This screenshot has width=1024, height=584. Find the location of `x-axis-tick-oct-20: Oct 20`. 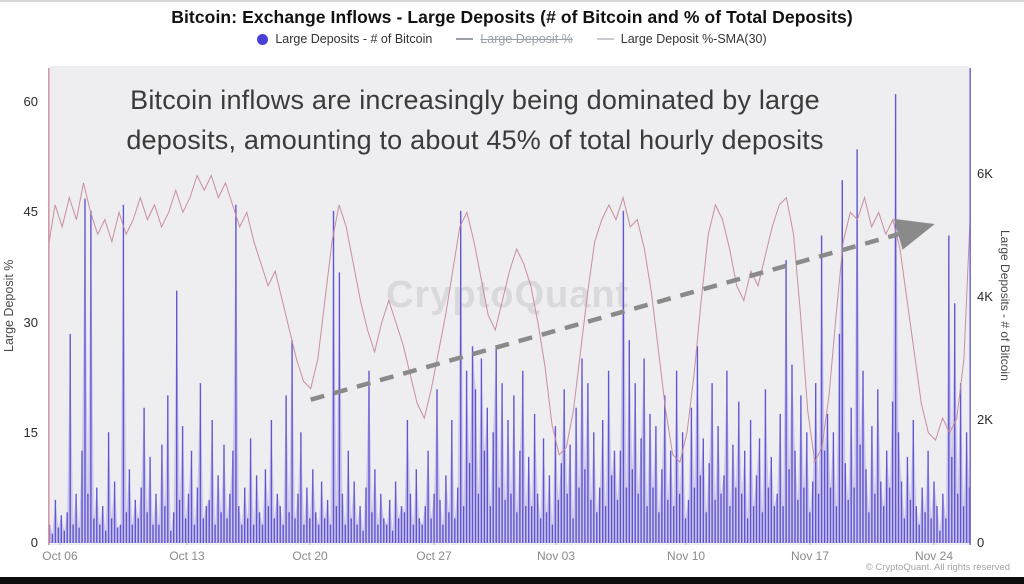

x-axis-tick-oct-20: Oct 20 is located at coordinates (310, 556).